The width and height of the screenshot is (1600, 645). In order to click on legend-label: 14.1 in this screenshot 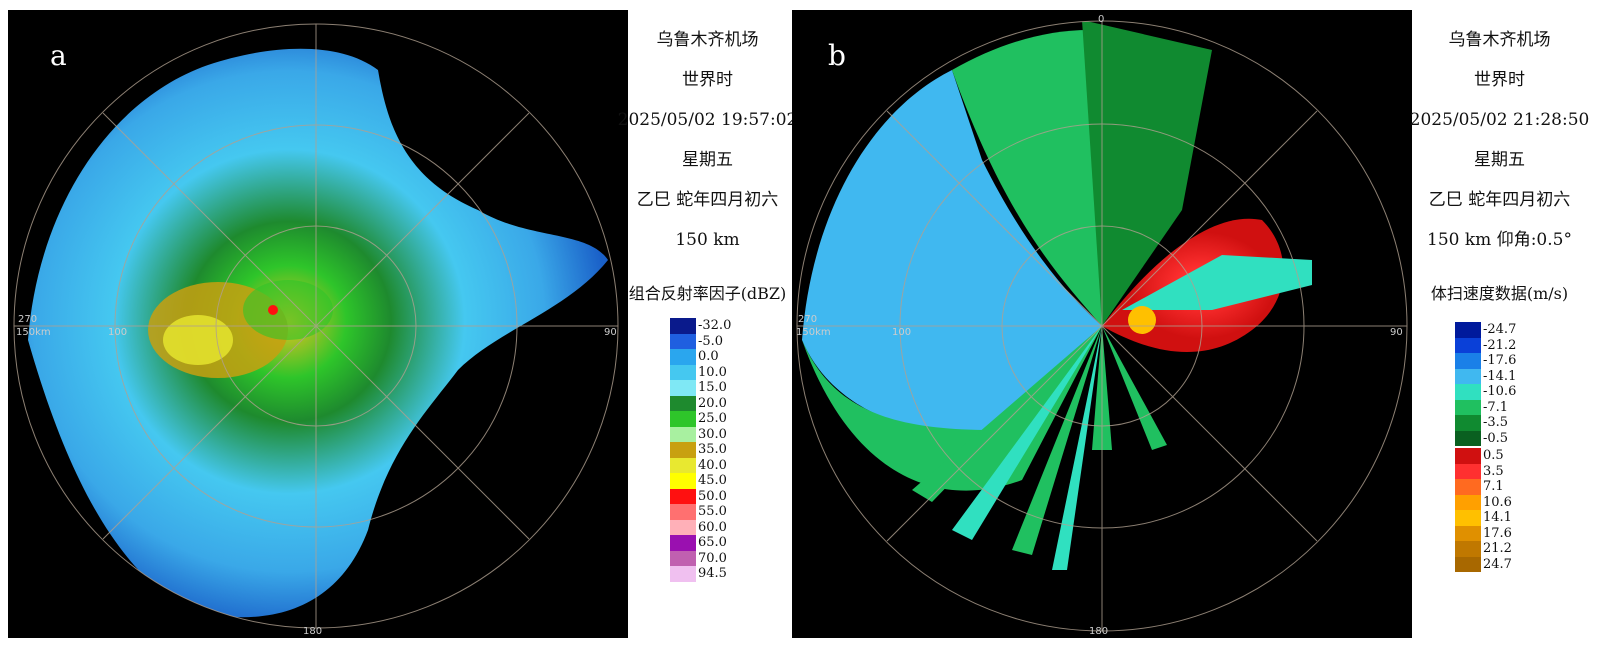, I will do `click(1497, 517)`.